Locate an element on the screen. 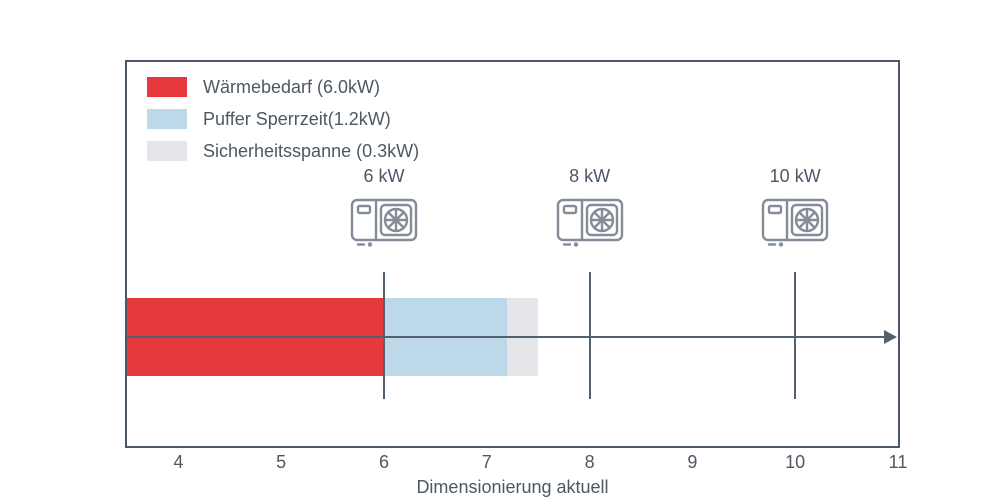 The image size is (1000, 500). legend-item-waermebedarf: Wärmebedarf (6.0kW) is located at coordinates (283, 87).